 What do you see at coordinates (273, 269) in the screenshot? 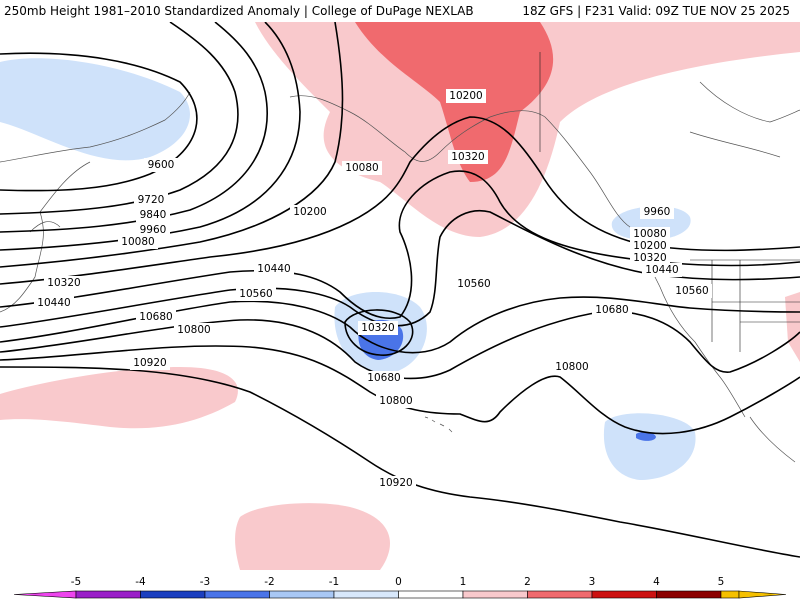
I see `label-10440-central: 10440` at bounding box center [273, 269].